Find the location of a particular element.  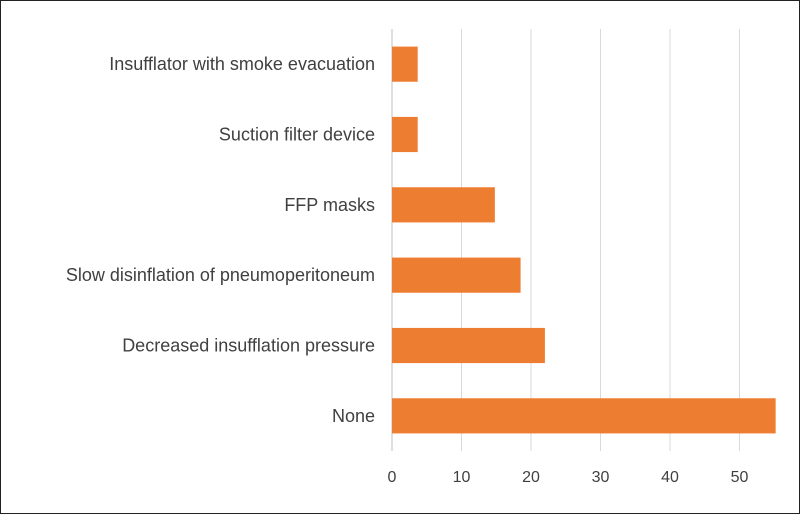

x-tick-label: 30 is located at coordinates (601, 477).